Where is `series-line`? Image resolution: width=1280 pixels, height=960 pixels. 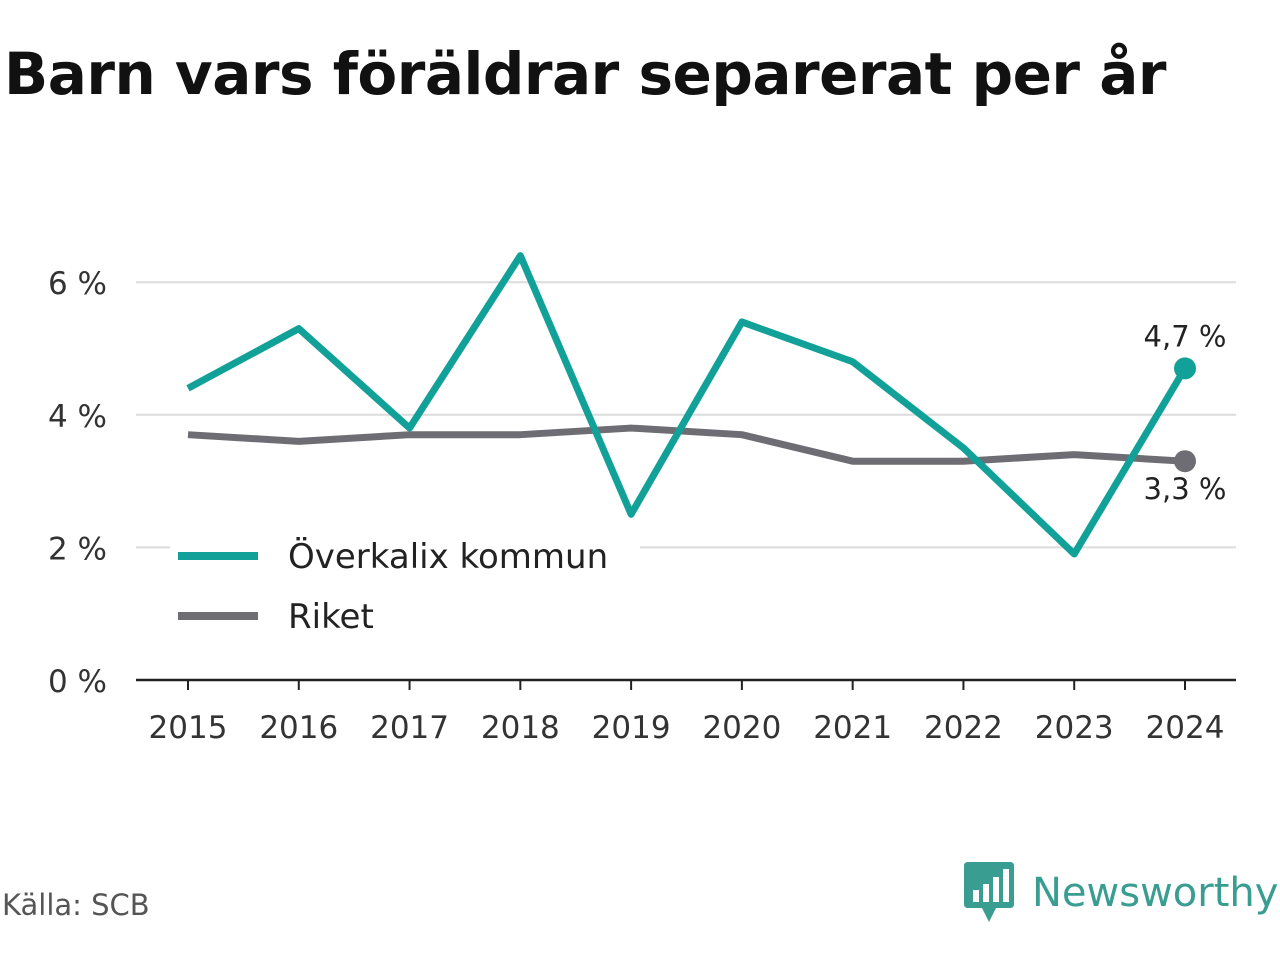 series-line is located at coordinates (686, 444).